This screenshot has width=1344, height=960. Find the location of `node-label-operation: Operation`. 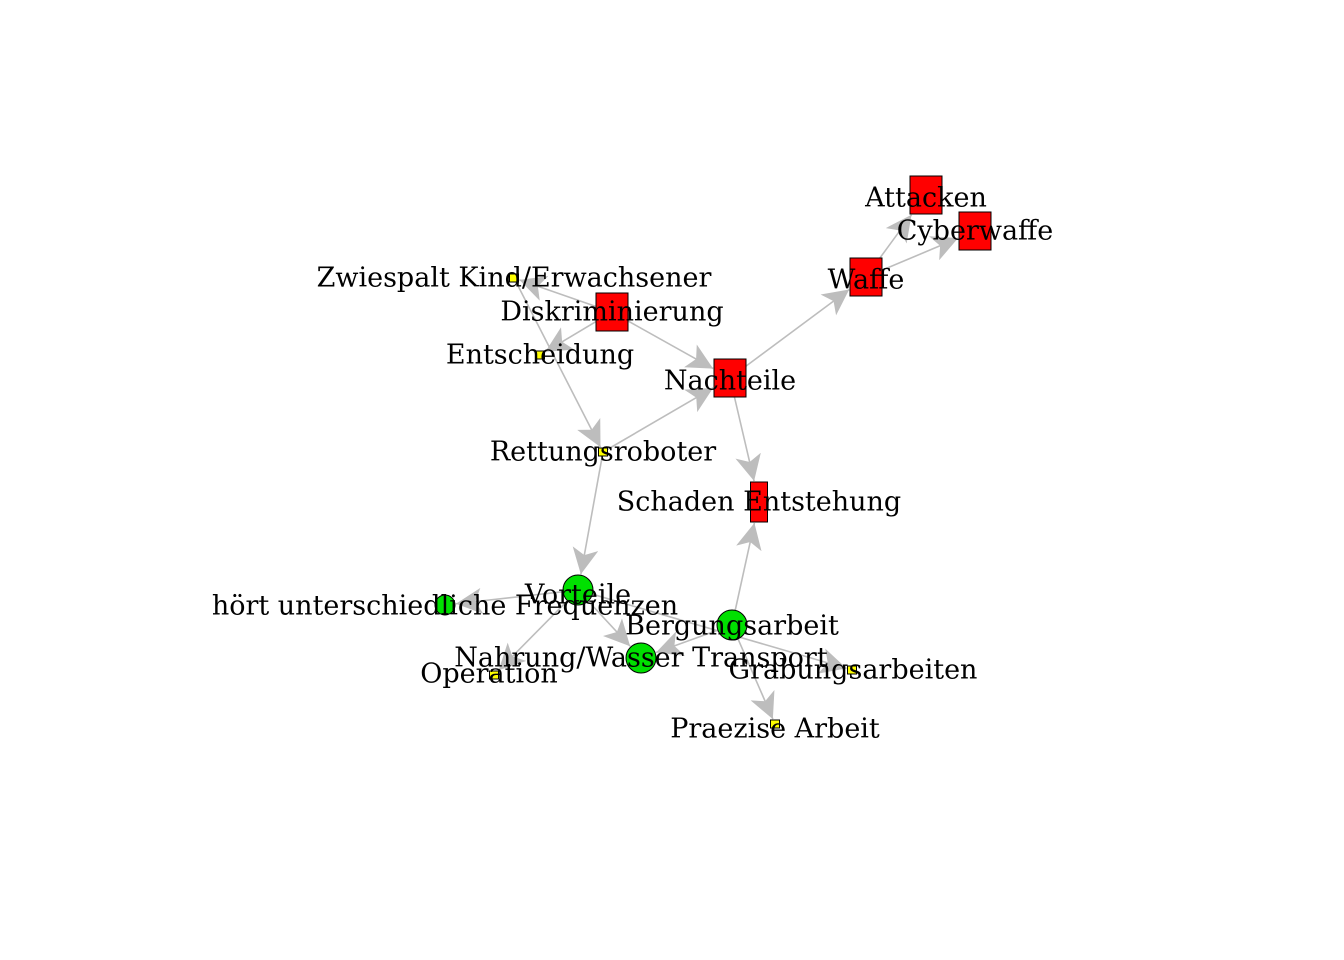

node-label-operation: Operation is located at coordinates (489, 674).